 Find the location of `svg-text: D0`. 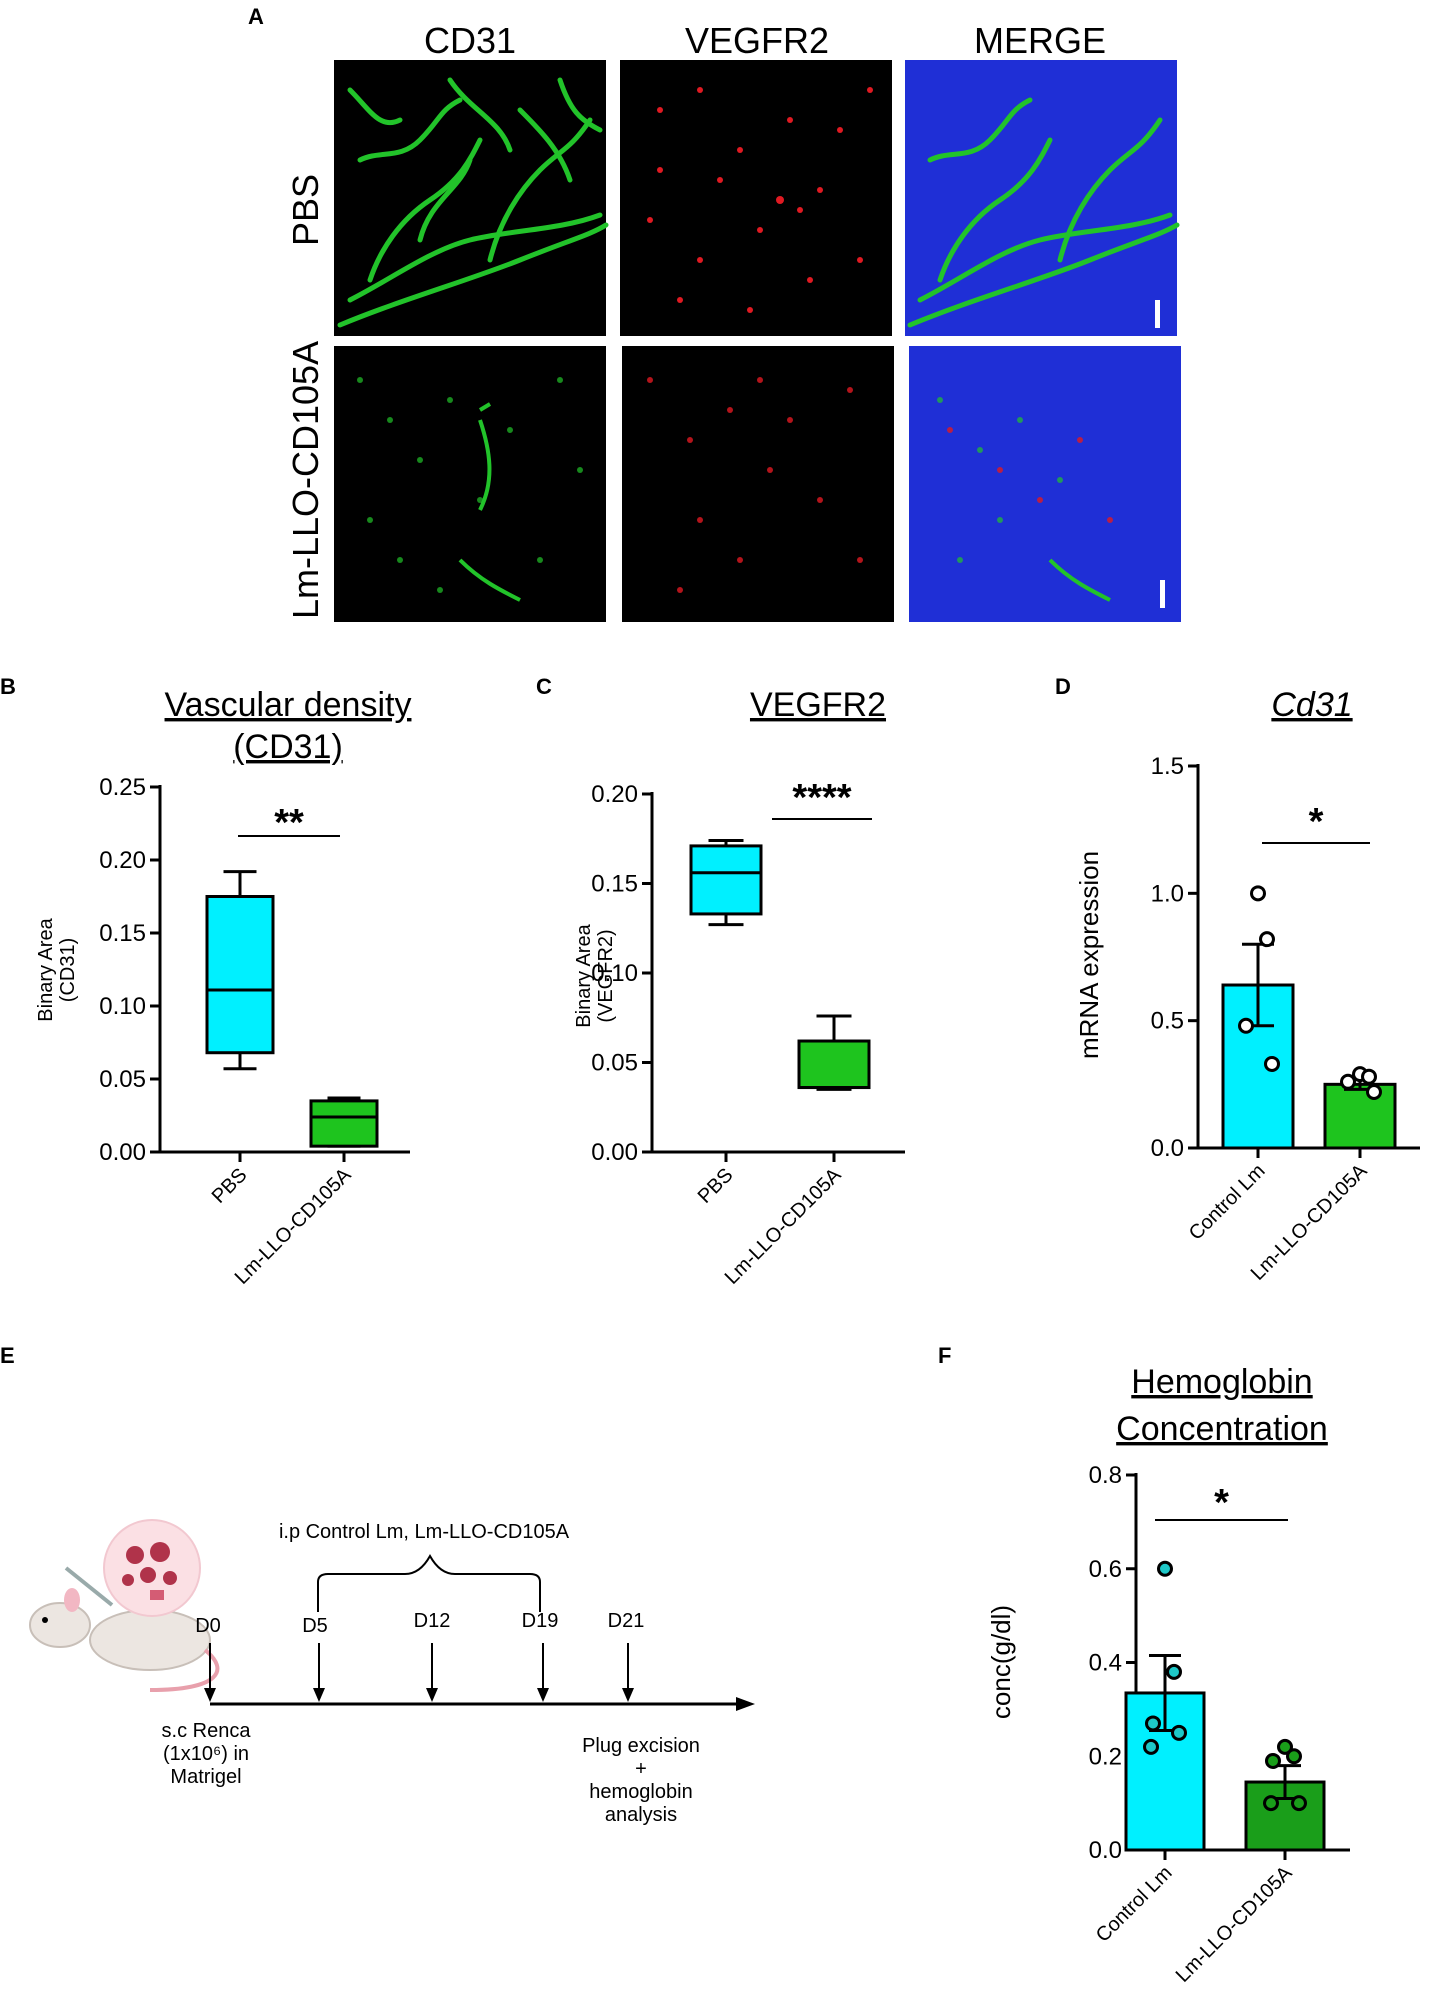

svg-text: D0 is located at coordinates (208, 1626).